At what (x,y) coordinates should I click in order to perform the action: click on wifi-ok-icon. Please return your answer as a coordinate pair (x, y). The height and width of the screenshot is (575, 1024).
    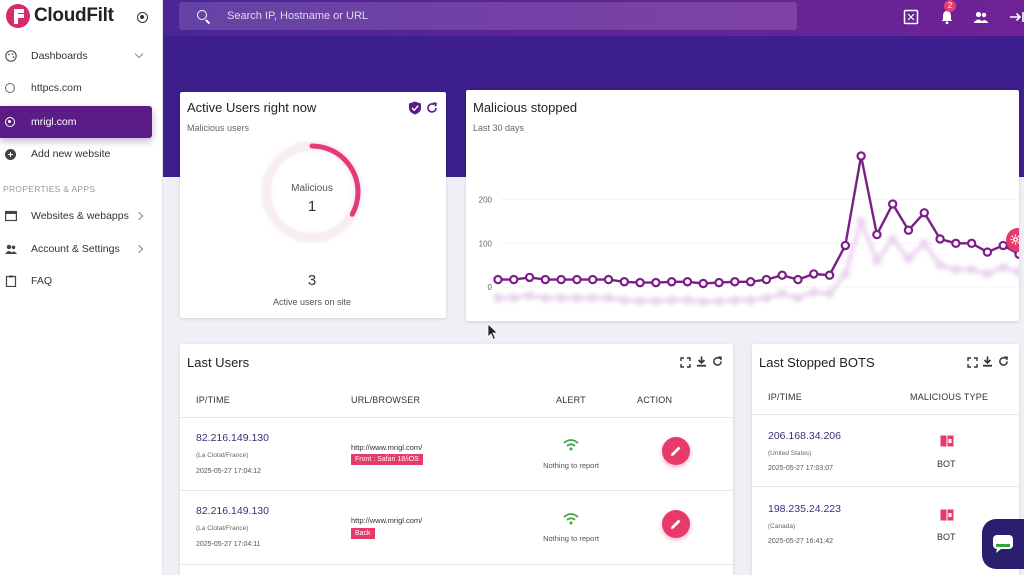
    Looking at the image, I should click on (571, 519).